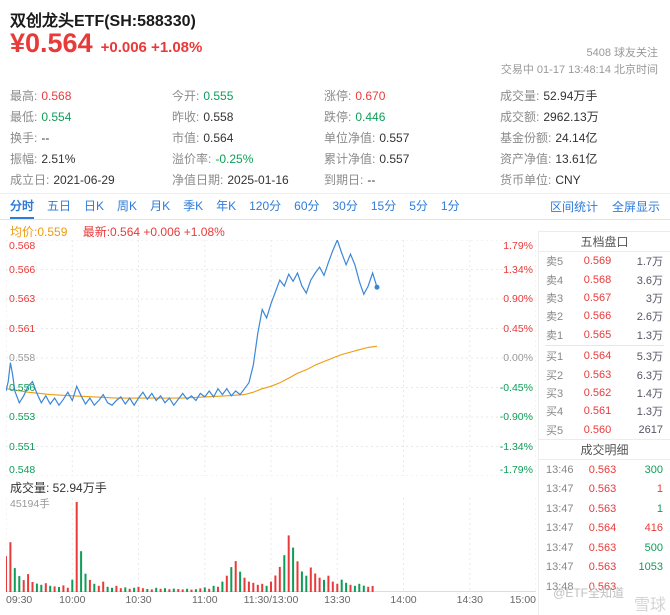 The height and width of the screenshot is (615, 670). I want to click on level-volume: 1.4万, so click(649, 393).